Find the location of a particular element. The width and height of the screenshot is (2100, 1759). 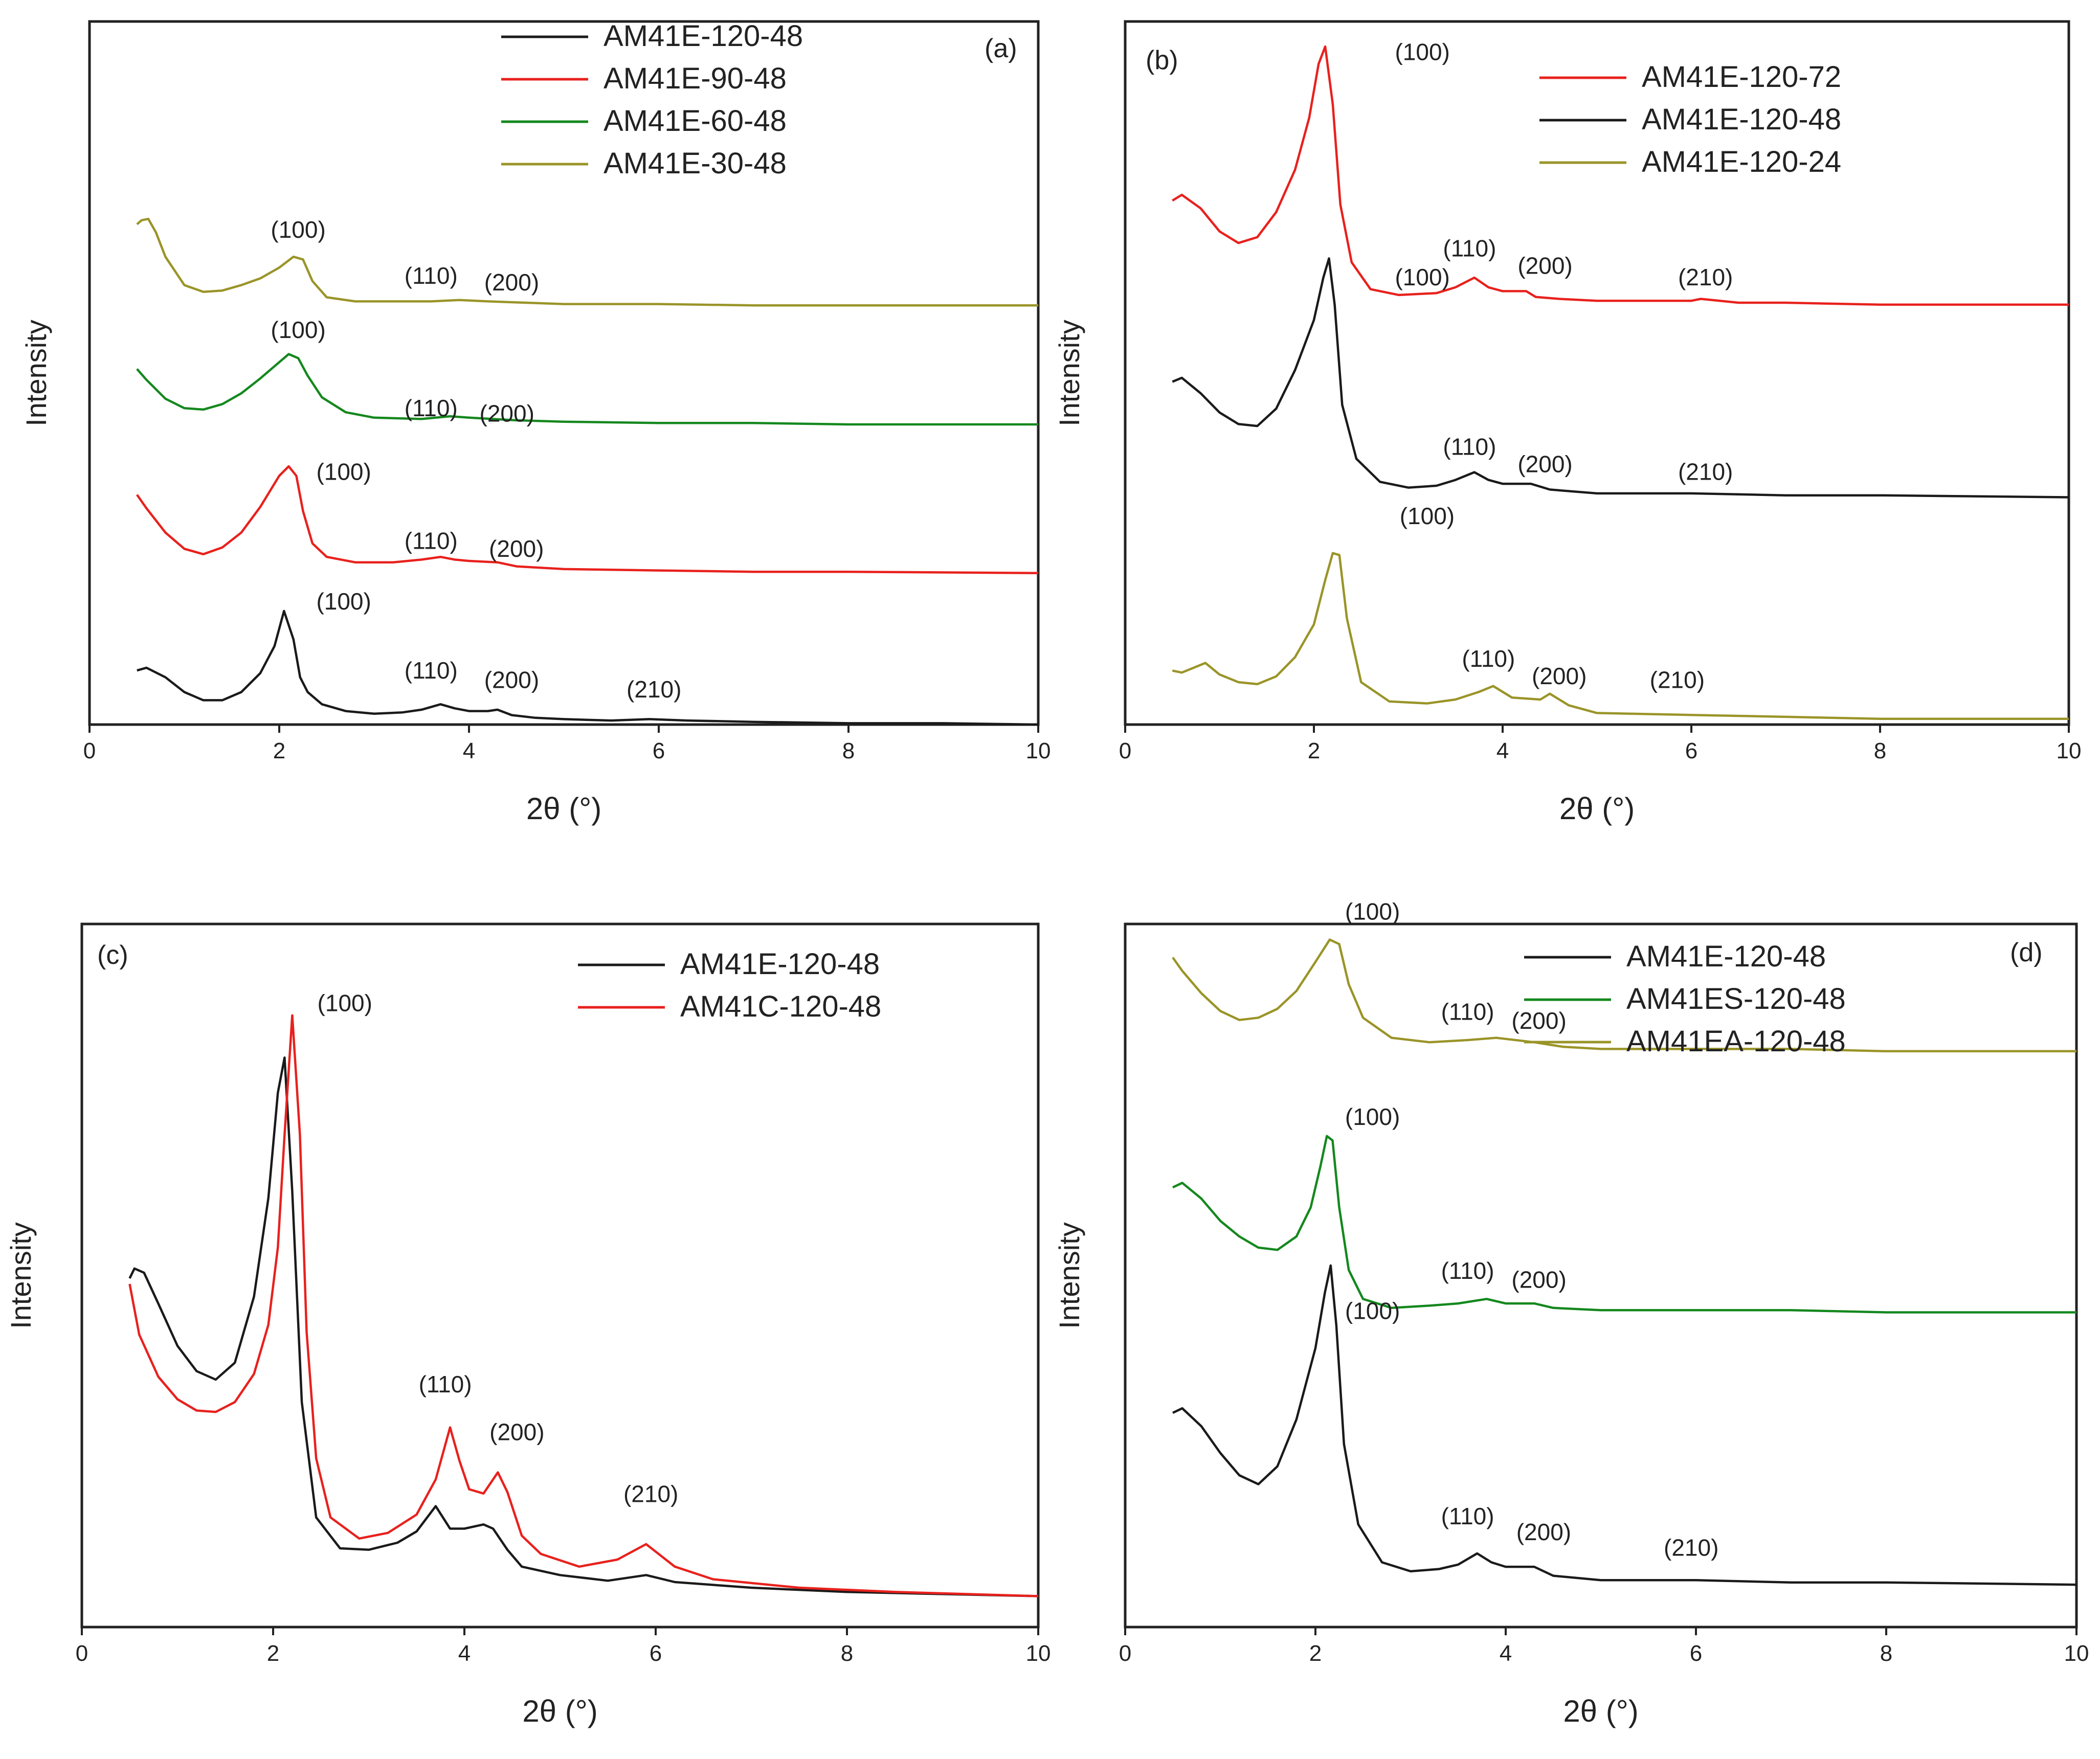

legend-entry: AM41C-120-48 is located at coordinates (780, 1007).